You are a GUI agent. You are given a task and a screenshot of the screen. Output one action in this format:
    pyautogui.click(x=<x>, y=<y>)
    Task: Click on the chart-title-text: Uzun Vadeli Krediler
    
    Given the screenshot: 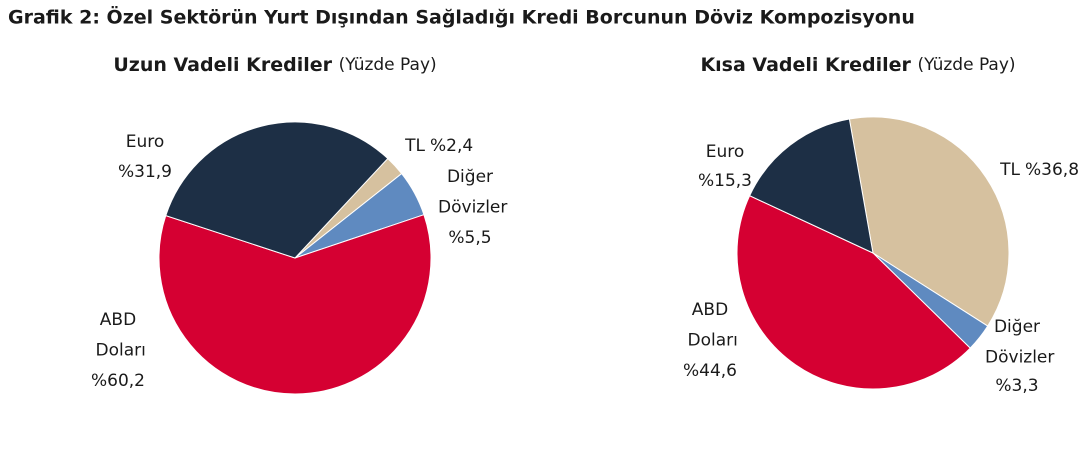 What is the action you would take?
    pyautogui.click(x=222, y=65)
    